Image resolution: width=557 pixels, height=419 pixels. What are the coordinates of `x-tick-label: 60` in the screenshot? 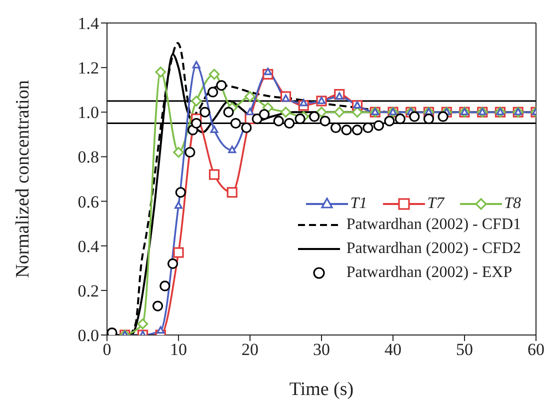 It's located at (536, 350).